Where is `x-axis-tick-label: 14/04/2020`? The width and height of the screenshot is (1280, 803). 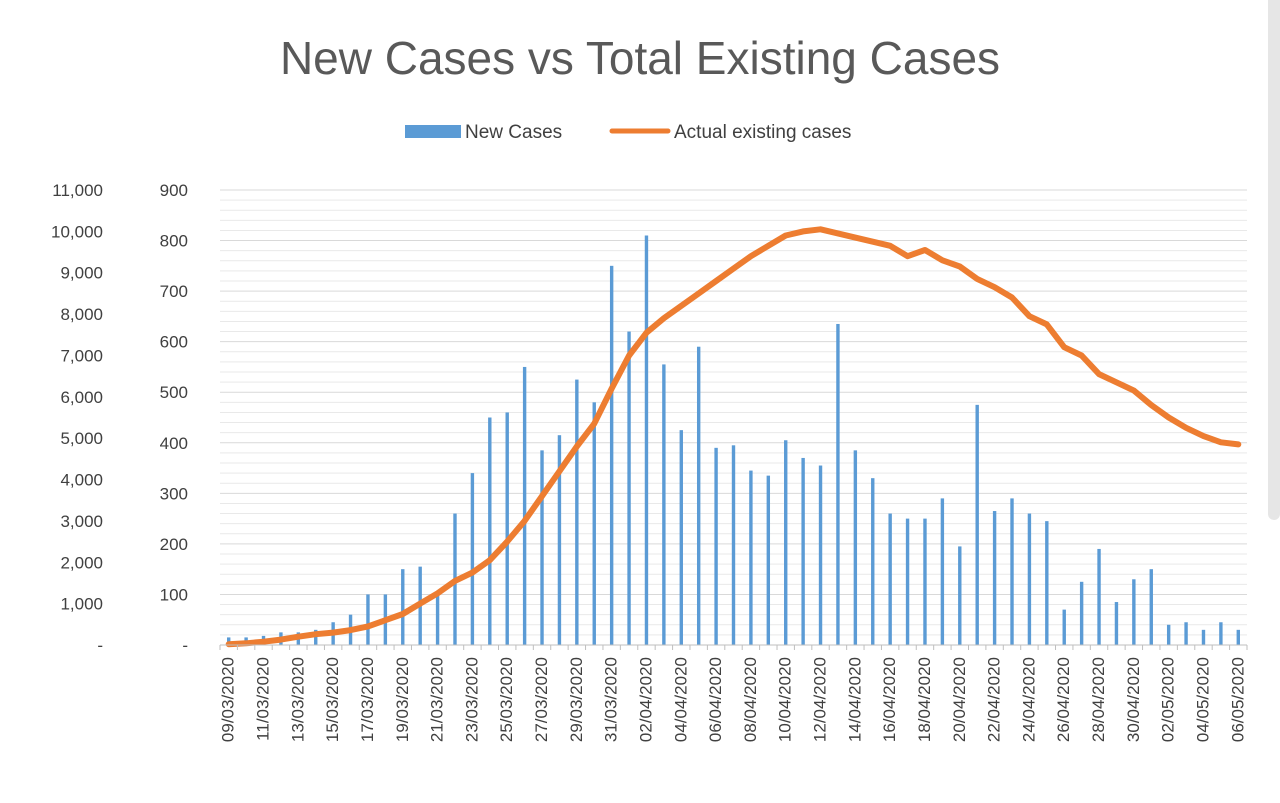 x-axis-tick-label: 14/04/2020 is located at coordinates (854, 699).